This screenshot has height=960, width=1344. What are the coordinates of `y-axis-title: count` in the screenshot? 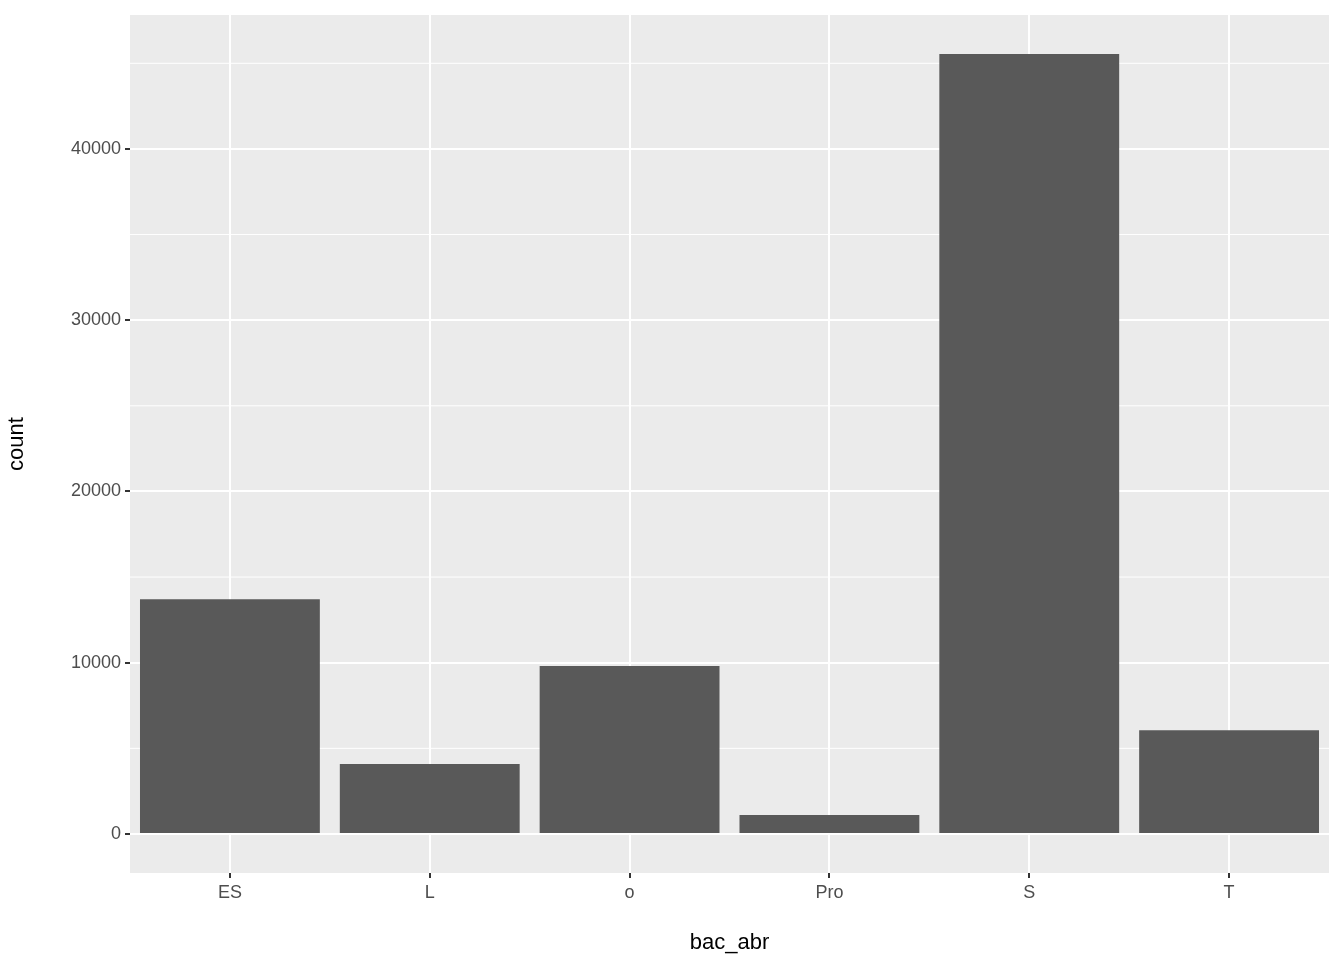 It's located at (16, 444).